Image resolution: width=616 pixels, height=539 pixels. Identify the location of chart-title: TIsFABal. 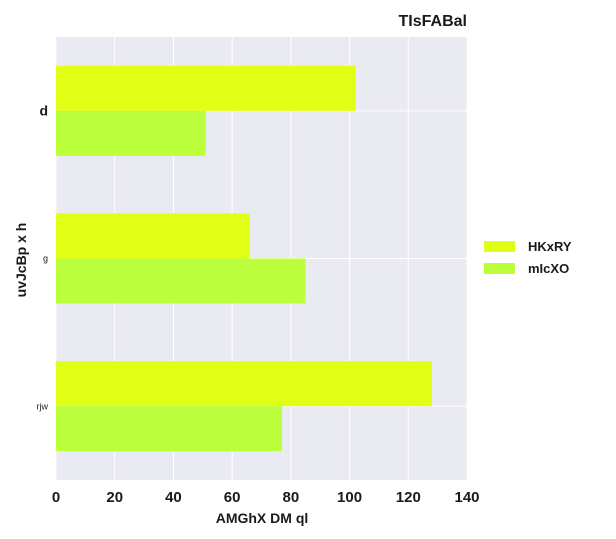
(433, 21).